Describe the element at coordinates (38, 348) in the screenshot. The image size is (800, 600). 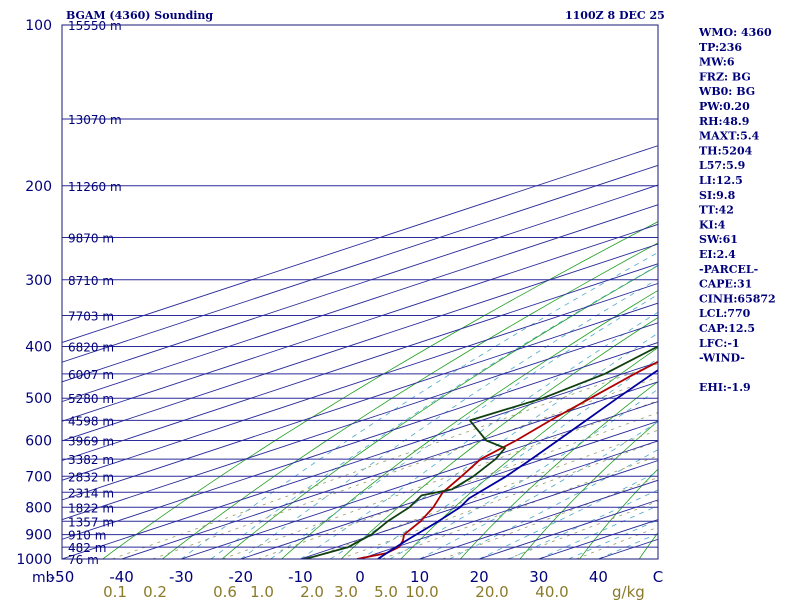
I see `pressure-tick-label: 400` at that location.